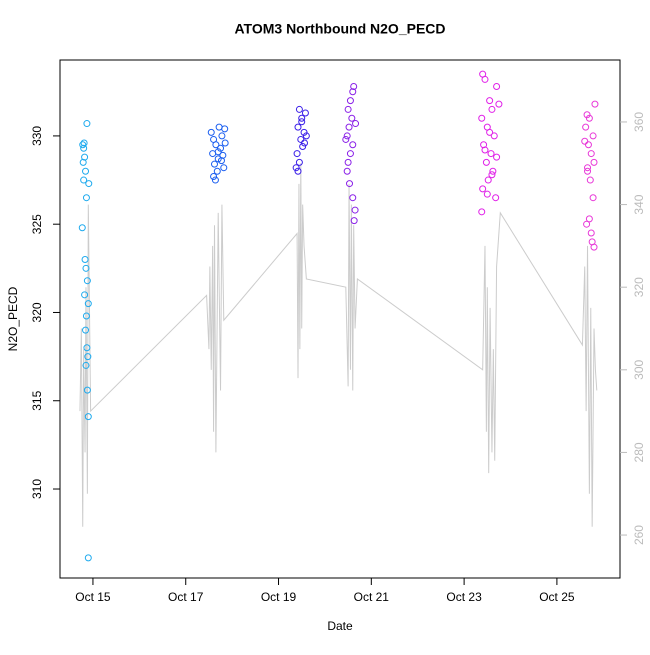  Describe the element at coordinates (557, 597) in the screenshot. I see `x-tick-label: Oct 25` at that location.